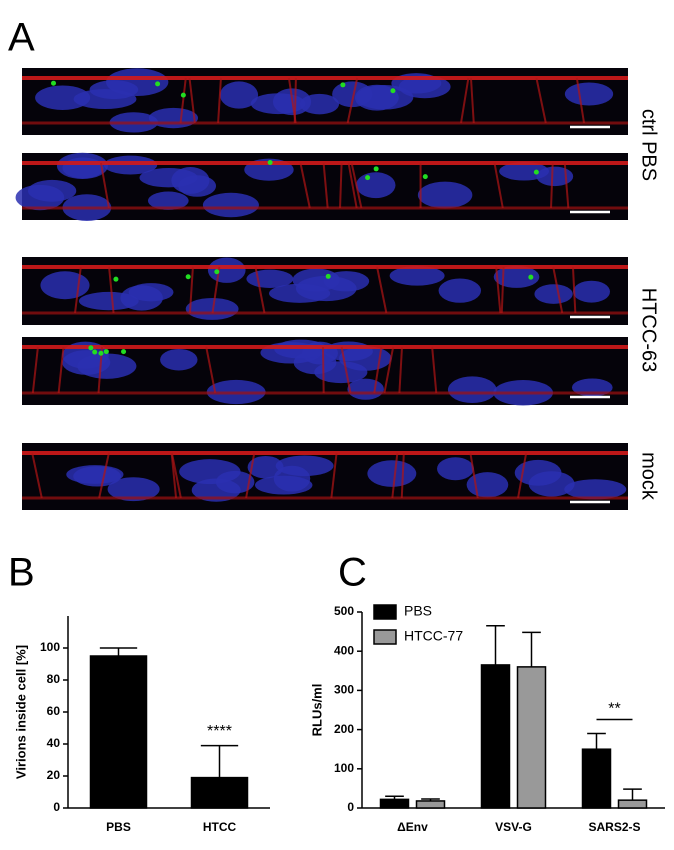  Describe the element at coordinates (350, 807) in the screenshot. I see `y-tick-label: 0` at that location.